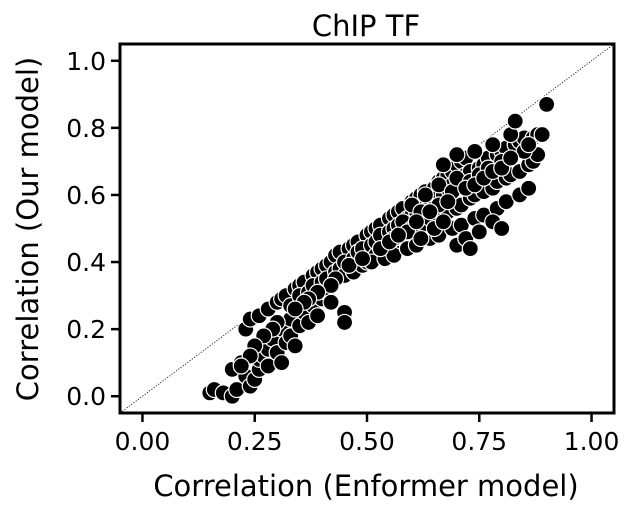 This screenshot has width=636, height=513. What do you see at coordinates (255, 441) in the screenshot?
I see `x-tick-label: 0.25` at bounding box center [255, 441].